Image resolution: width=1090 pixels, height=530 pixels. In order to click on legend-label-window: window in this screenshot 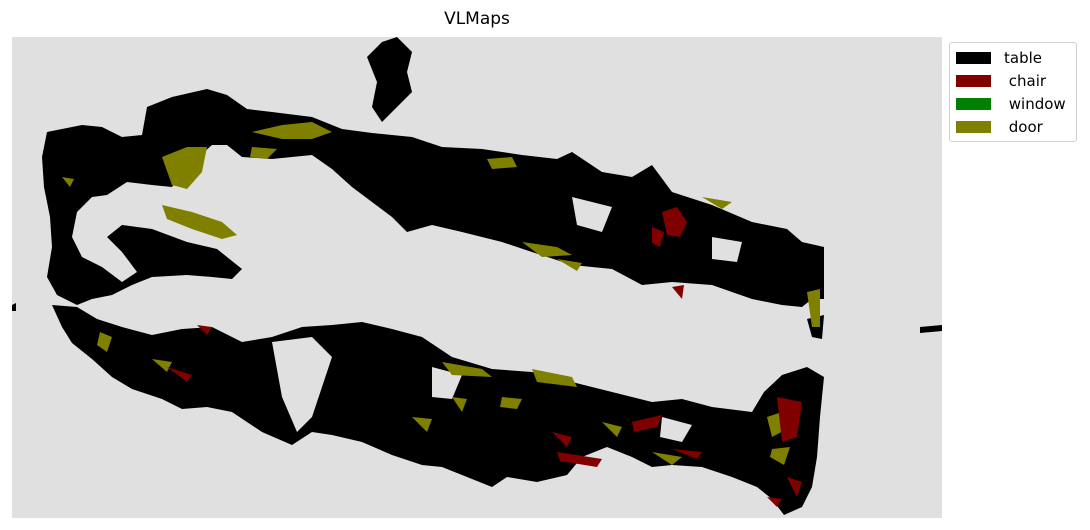, I will do `click(1035, 104)`.